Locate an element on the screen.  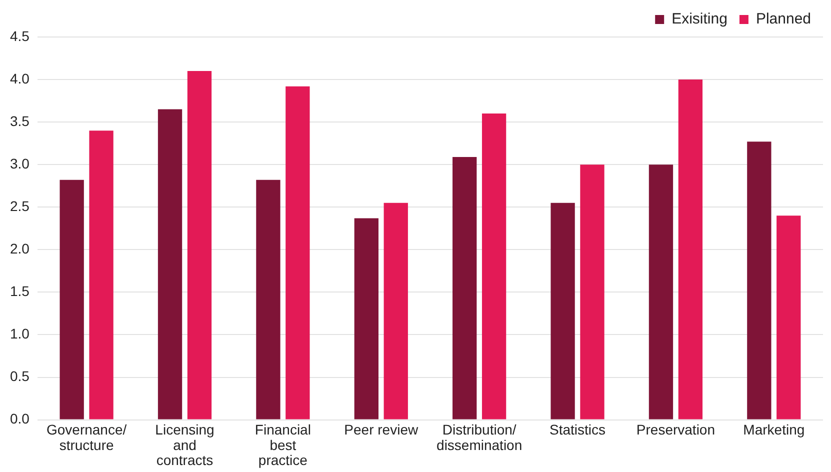
y-tick-label: 0.0 is located at coordinates (20, 418).